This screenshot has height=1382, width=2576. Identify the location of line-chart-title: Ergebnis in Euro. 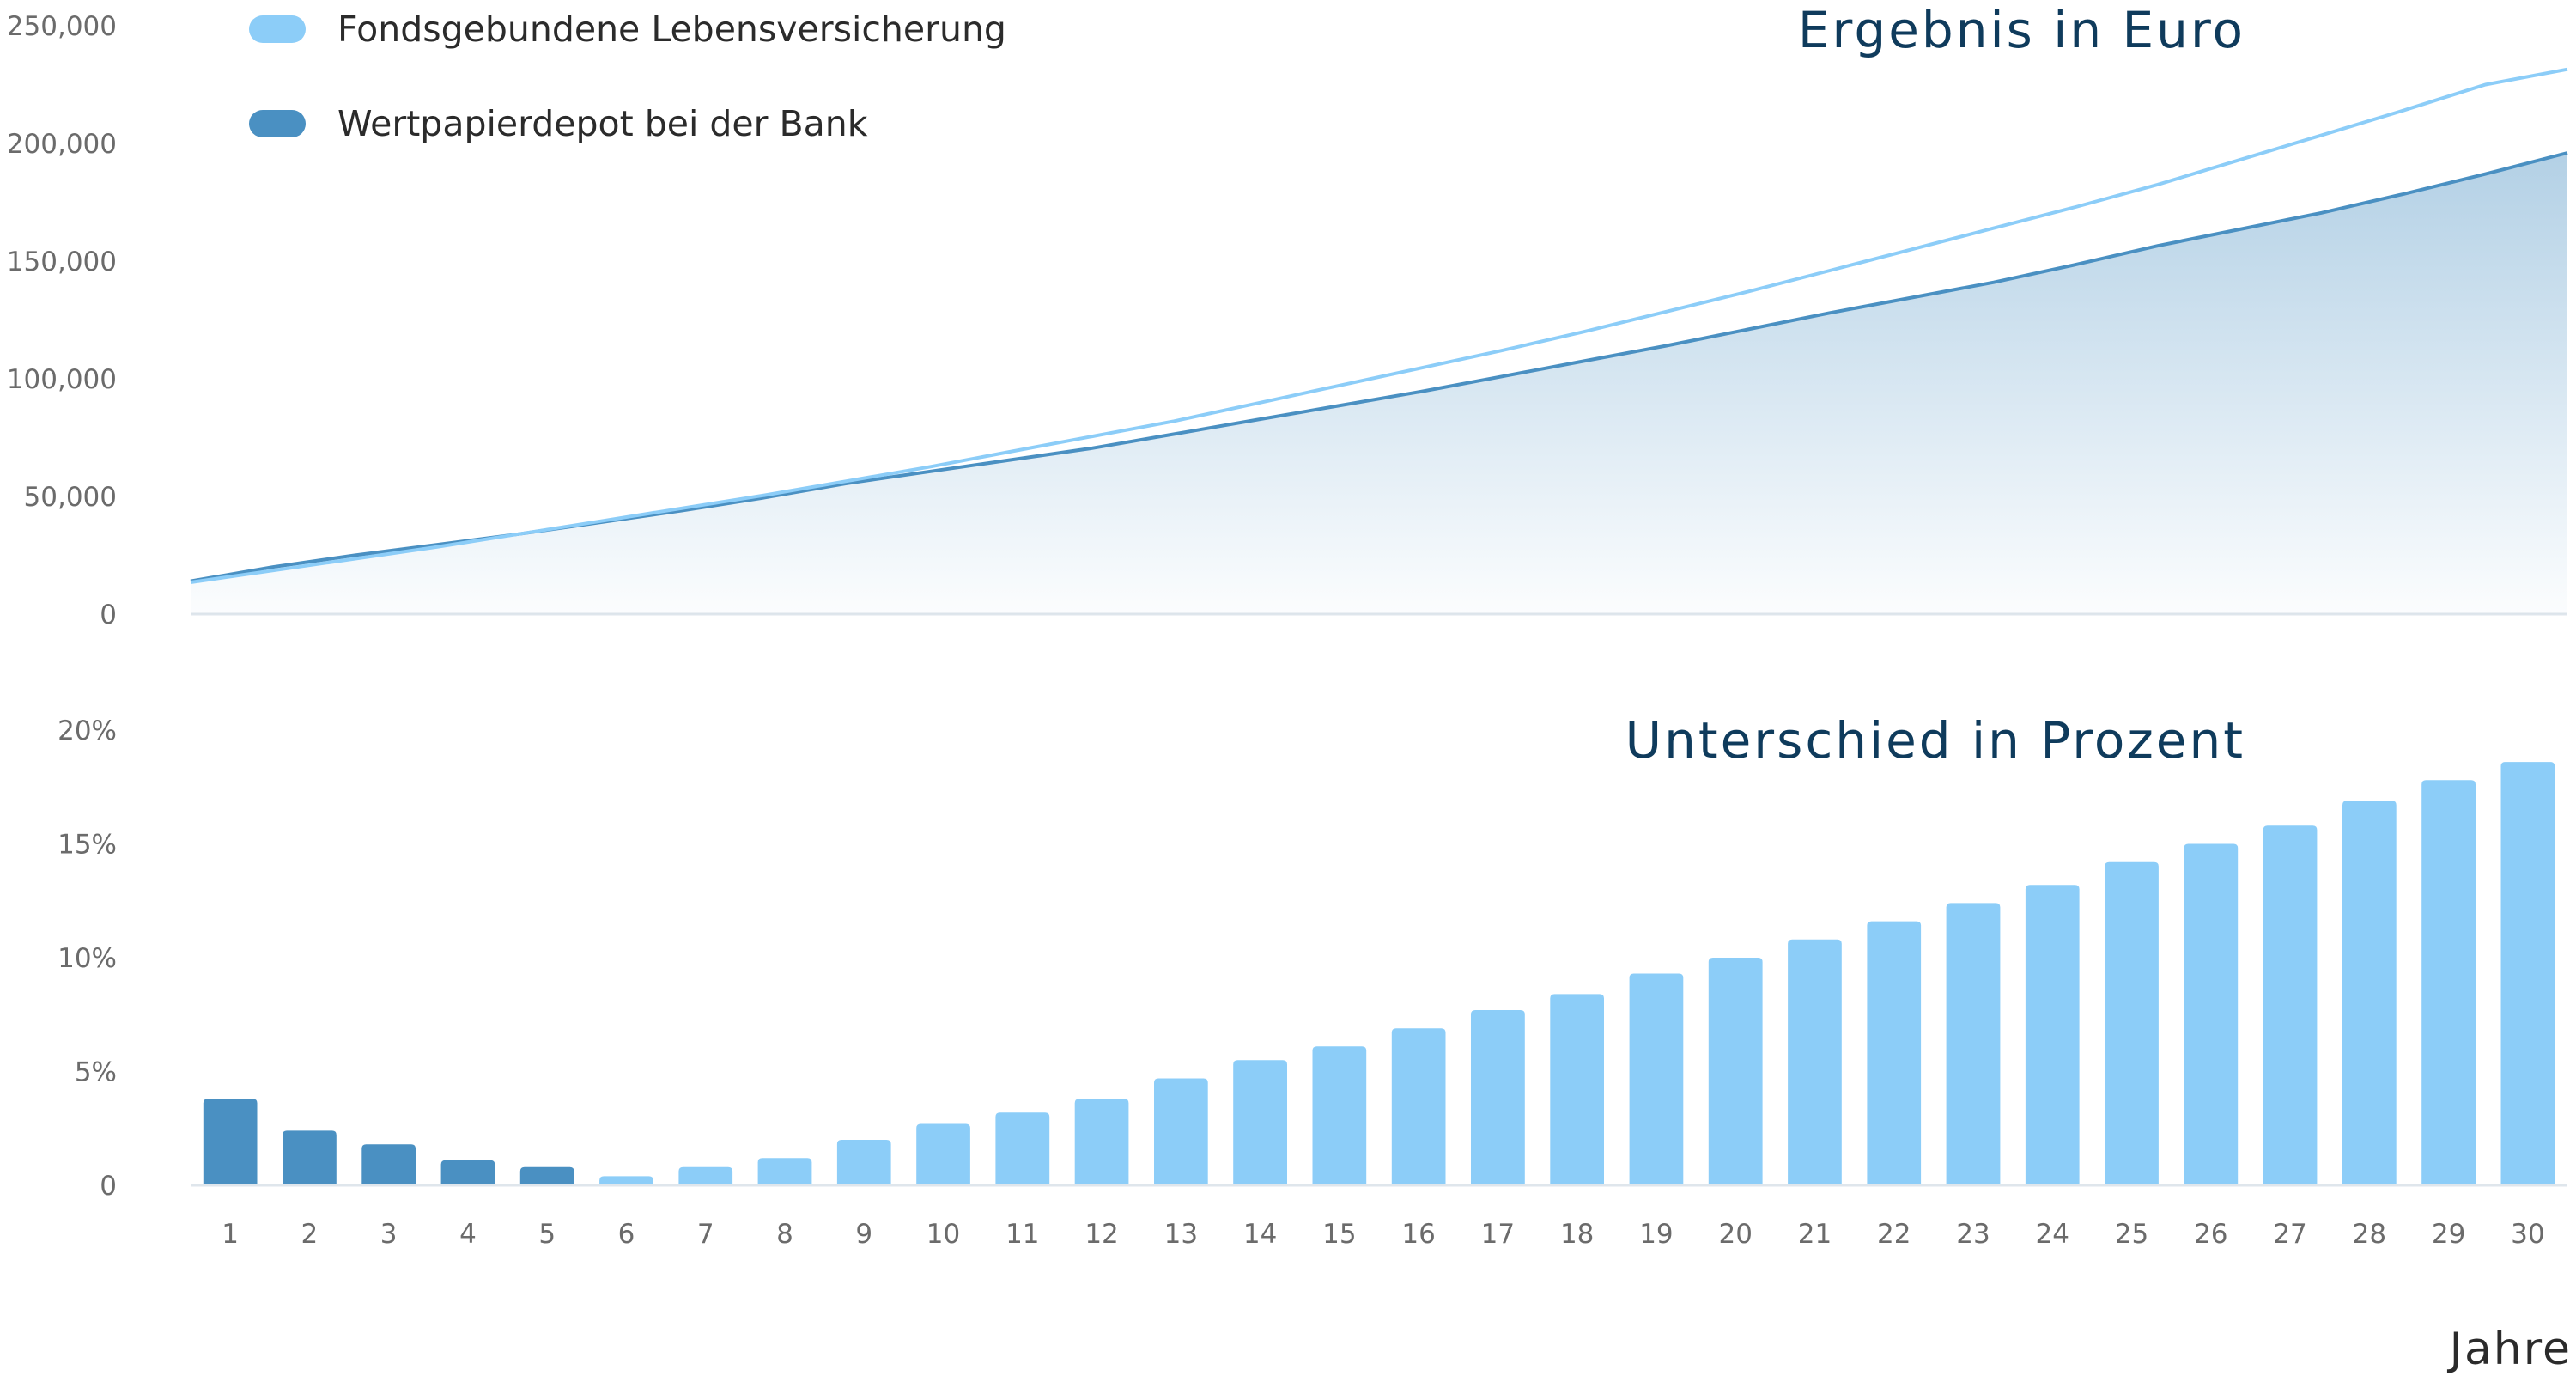
(2021, 30).